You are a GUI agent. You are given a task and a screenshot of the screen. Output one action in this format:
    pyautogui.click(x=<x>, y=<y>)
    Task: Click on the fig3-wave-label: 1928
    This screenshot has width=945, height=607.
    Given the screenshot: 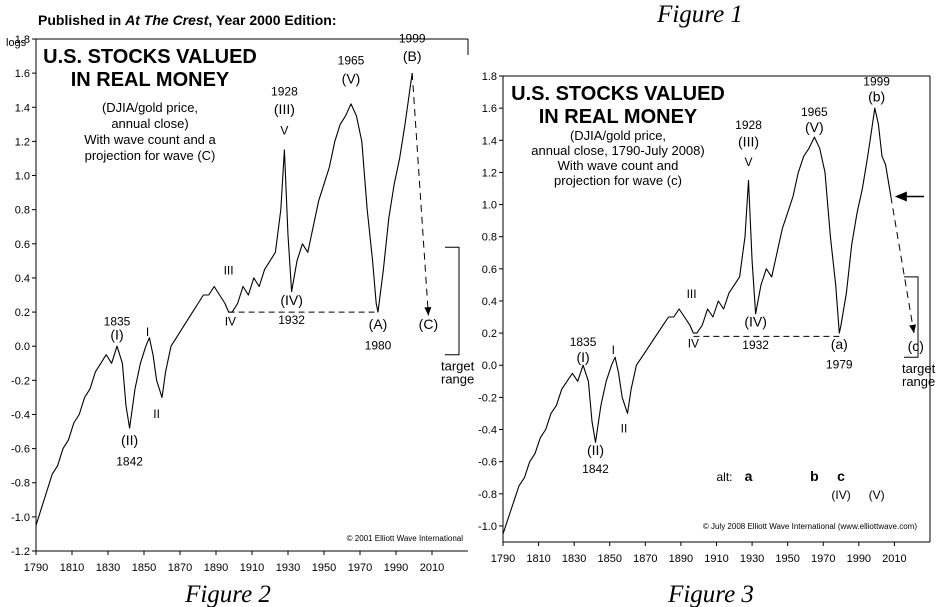 What is the action you would take?
    pyautogui.click(x=748, y=125)
    